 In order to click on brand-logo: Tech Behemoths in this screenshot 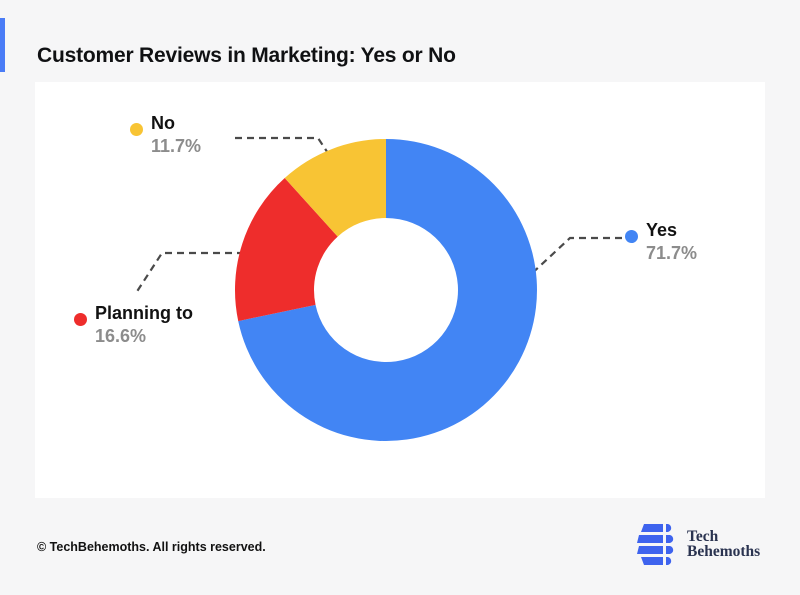, I will do `click(695, 544)`.